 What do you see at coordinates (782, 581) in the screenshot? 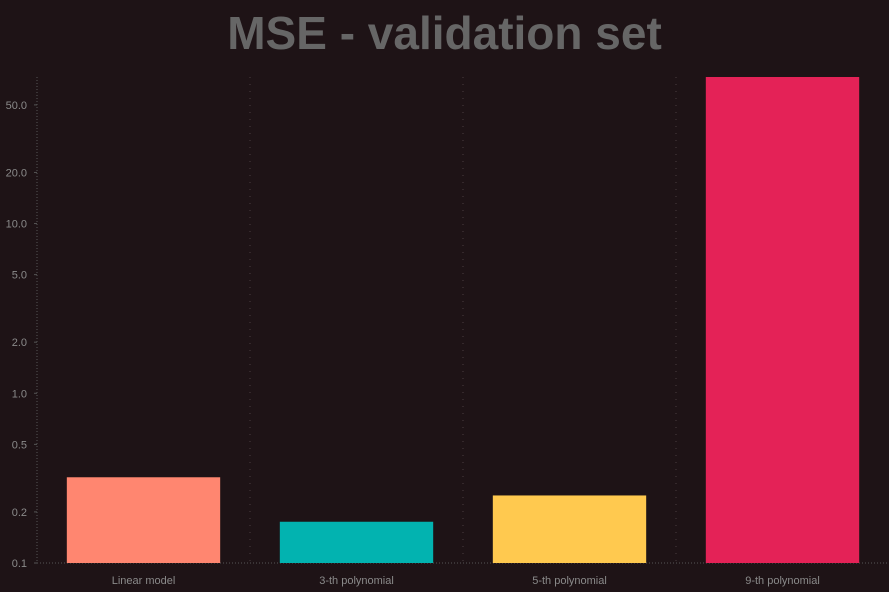
I see `x-tick-label: 9-th polynomial` at bounding box center [782, 581].